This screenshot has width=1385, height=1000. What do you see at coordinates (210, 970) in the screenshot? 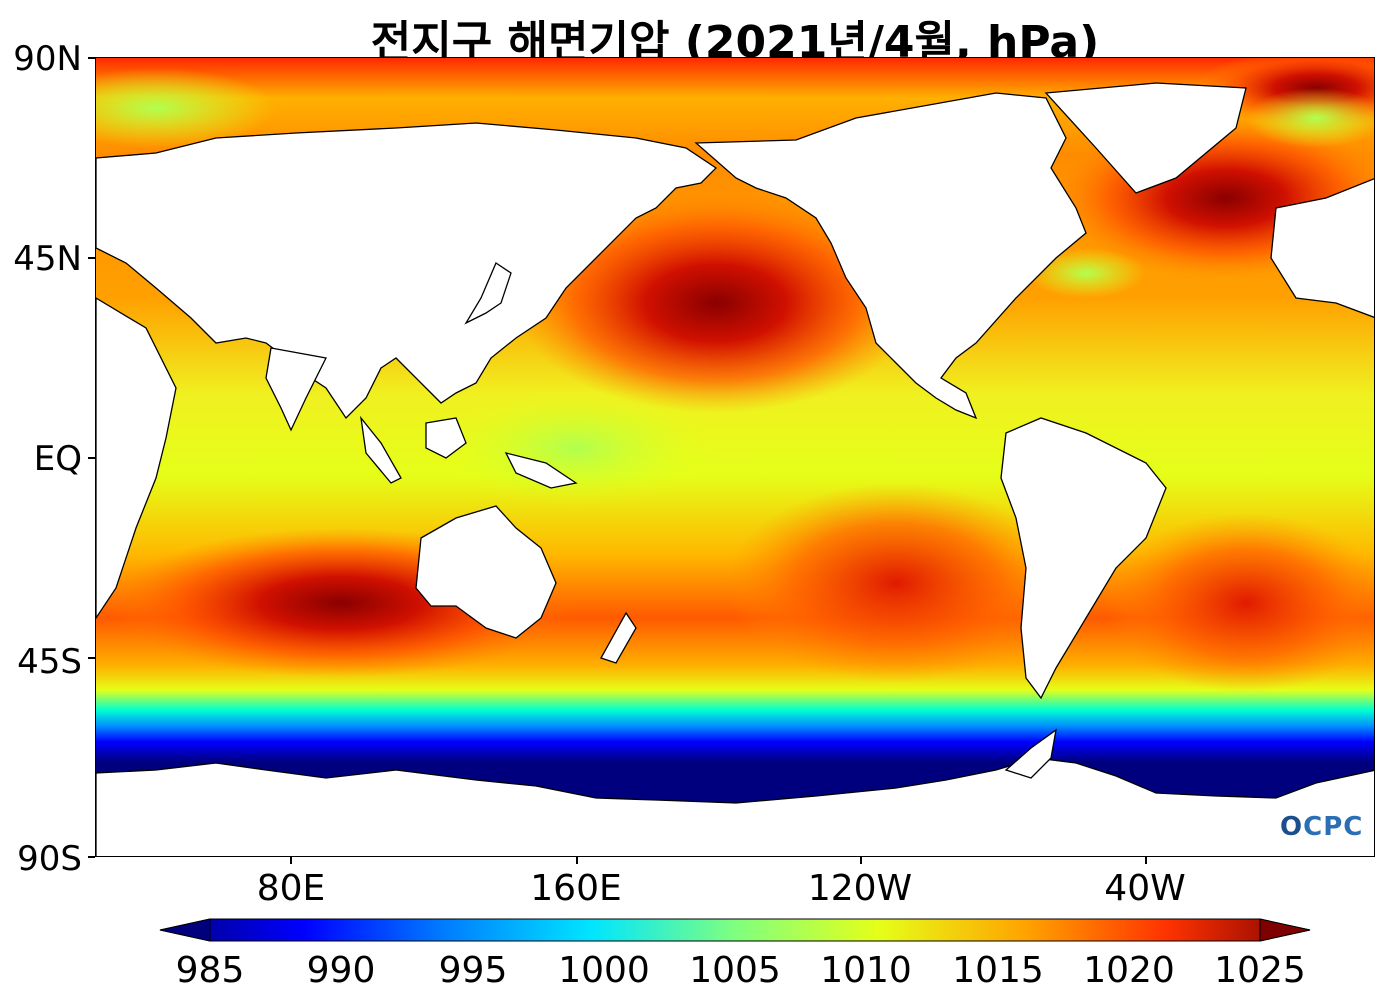
I see `colorbar-tick-985: 985` at bounding box center [210, 970].